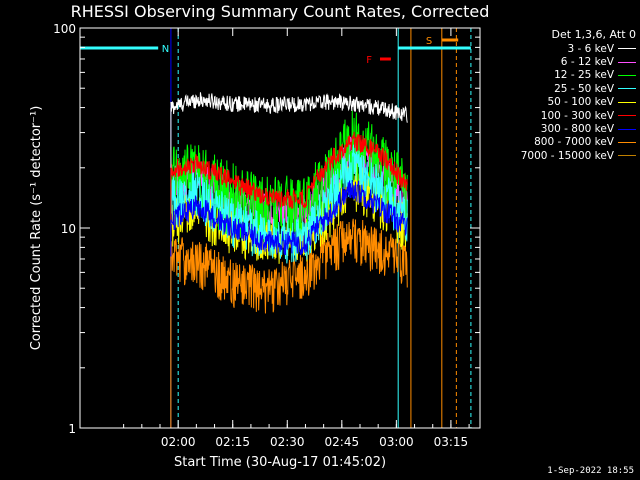 The width and height of the screenshot is (640, 480). I want to click on legend-label: 50 - 100 keV, so click(580, 102).